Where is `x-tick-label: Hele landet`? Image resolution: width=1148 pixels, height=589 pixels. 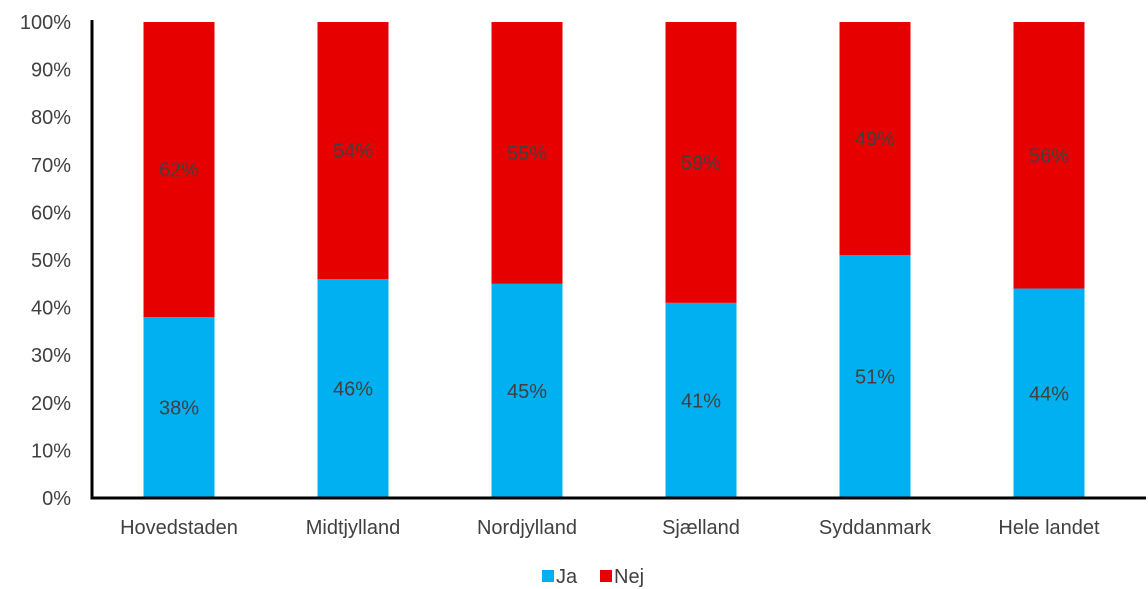 x-tick-label: Hele landet is located at coordinates (1049, 528).